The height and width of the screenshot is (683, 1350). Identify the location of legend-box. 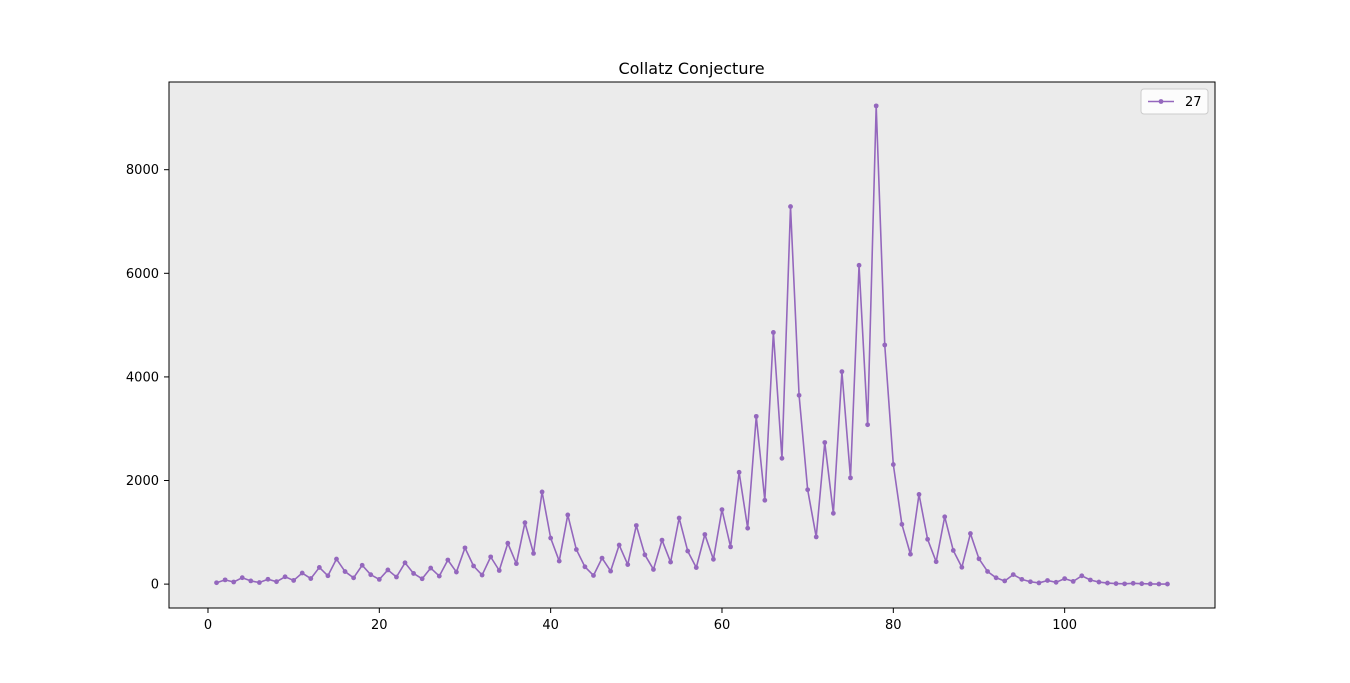
(1174, 101).